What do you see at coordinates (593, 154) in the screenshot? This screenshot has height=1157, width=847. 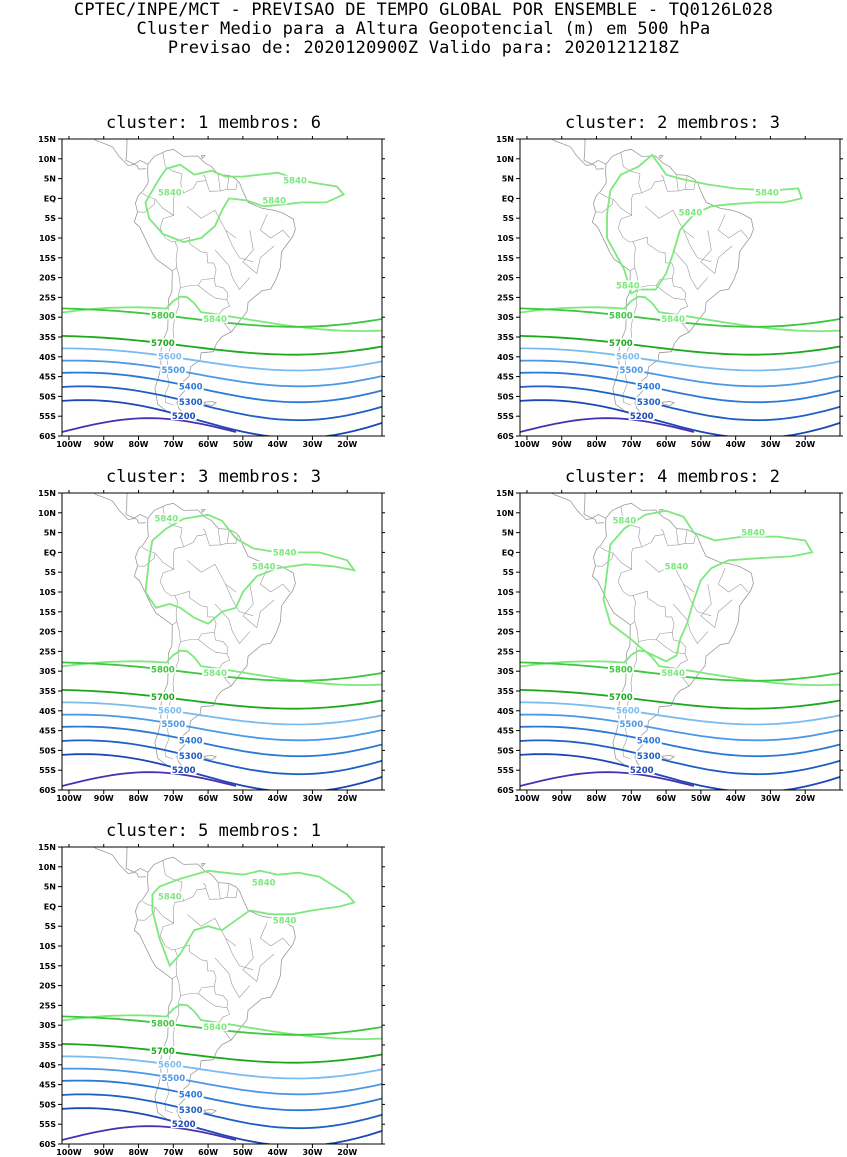 I see `coastline-central-america` at bounding box center [593, 154].